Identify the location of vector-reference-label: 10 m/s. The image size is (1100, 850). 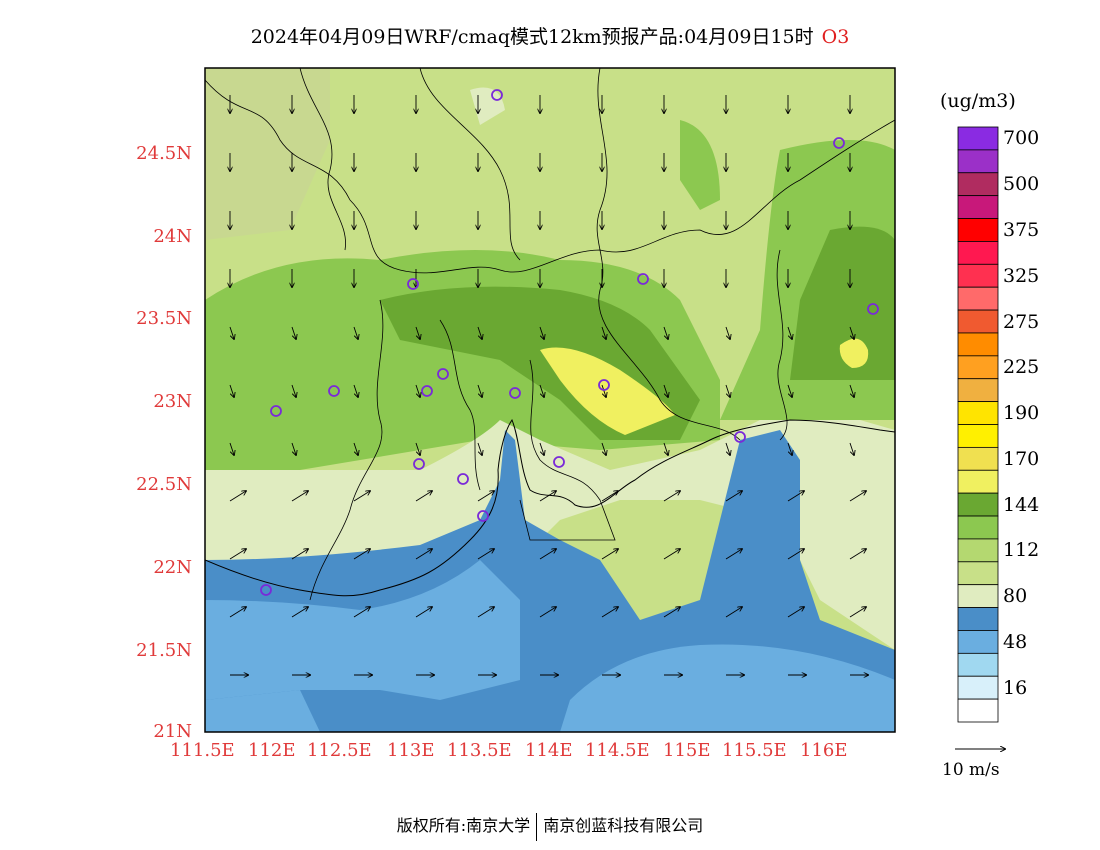
(971, 770).